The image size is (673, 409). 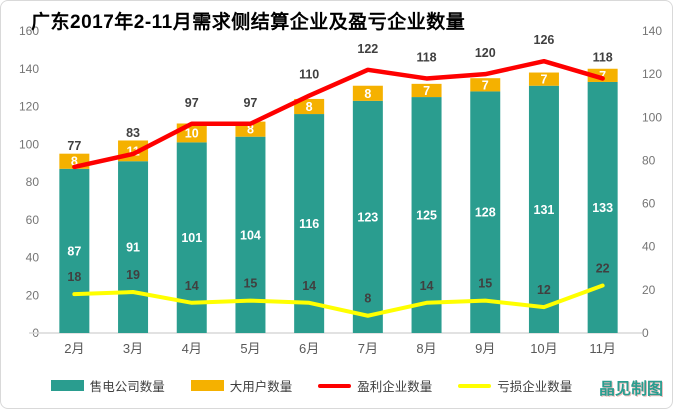 I want to click on loss-value-label: 19, so click(x=133, y=275).